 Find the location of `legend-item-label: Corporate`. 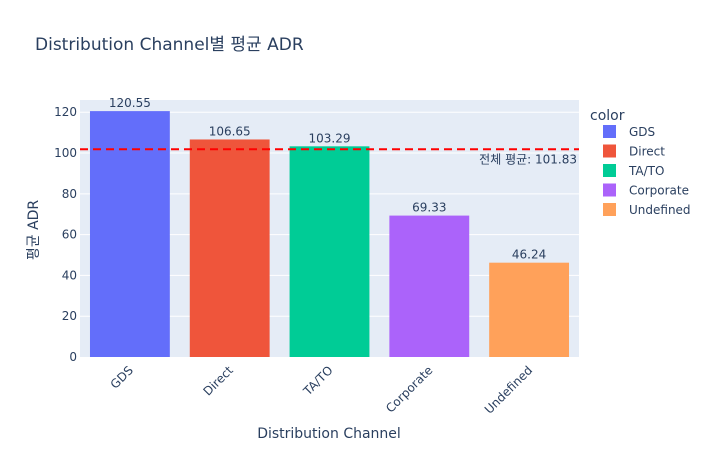

legend-item-label: Corporate is located at coordinates (659, 191).